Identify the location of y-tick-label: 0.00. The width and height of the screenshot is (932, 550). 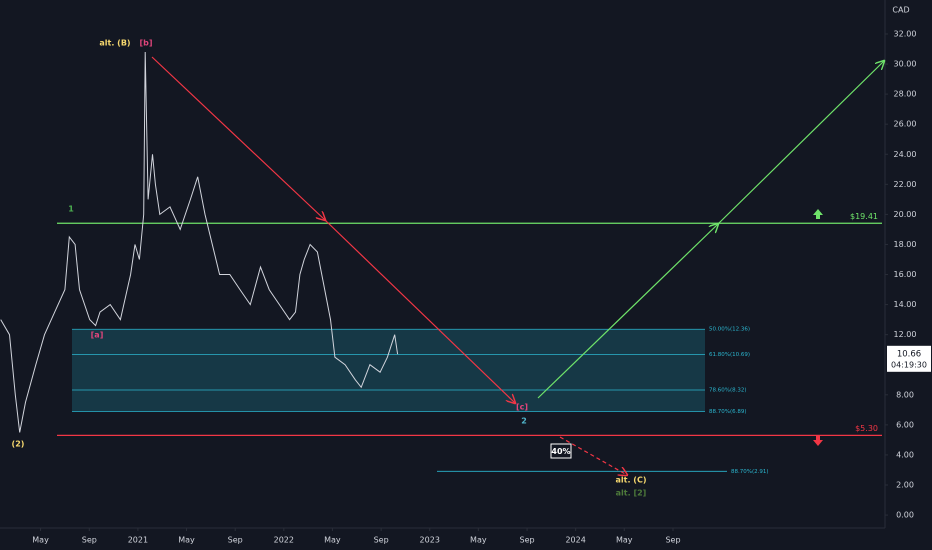
(905, 515).